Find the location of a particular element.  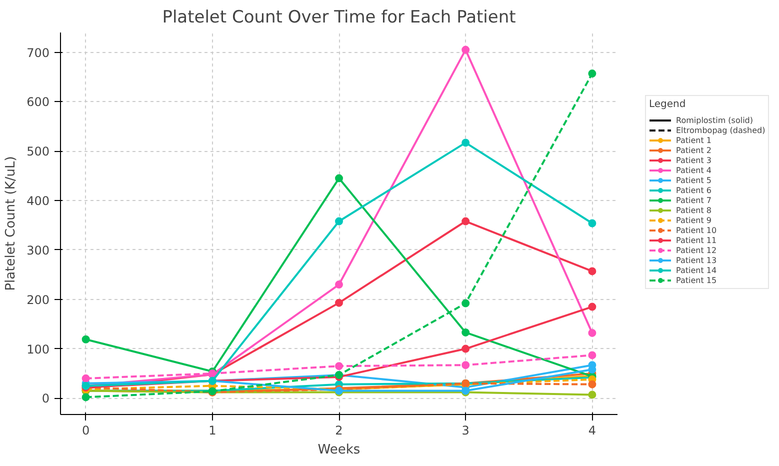

legend-label: Patient 6 is located at coordinates (694, 190).